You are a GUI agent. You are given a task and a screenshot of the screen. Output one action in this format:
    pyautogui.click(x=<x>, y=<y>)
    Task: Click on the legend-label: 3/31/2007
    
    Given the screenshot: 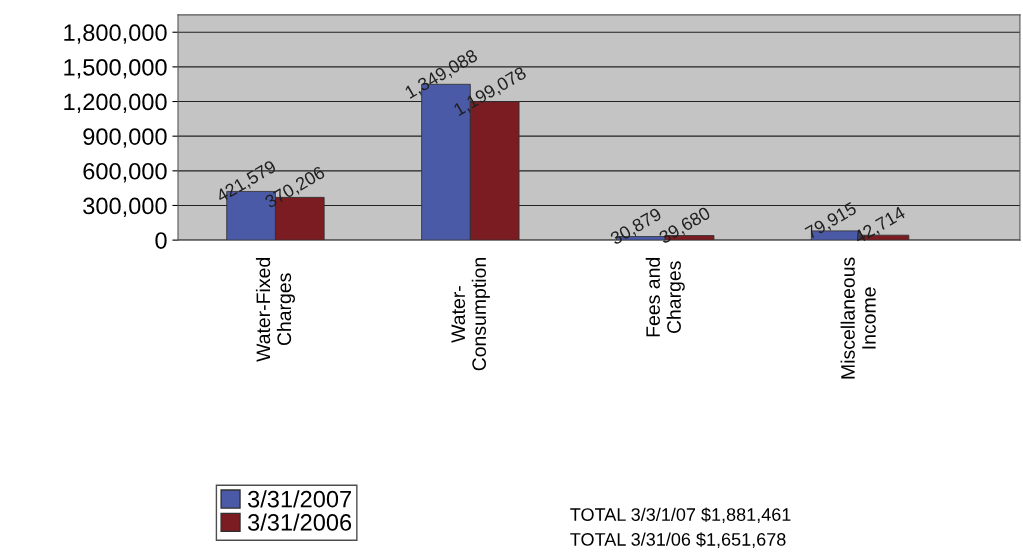 What is the action you would take?
    pyautogui.click(x=299, y=499)
    